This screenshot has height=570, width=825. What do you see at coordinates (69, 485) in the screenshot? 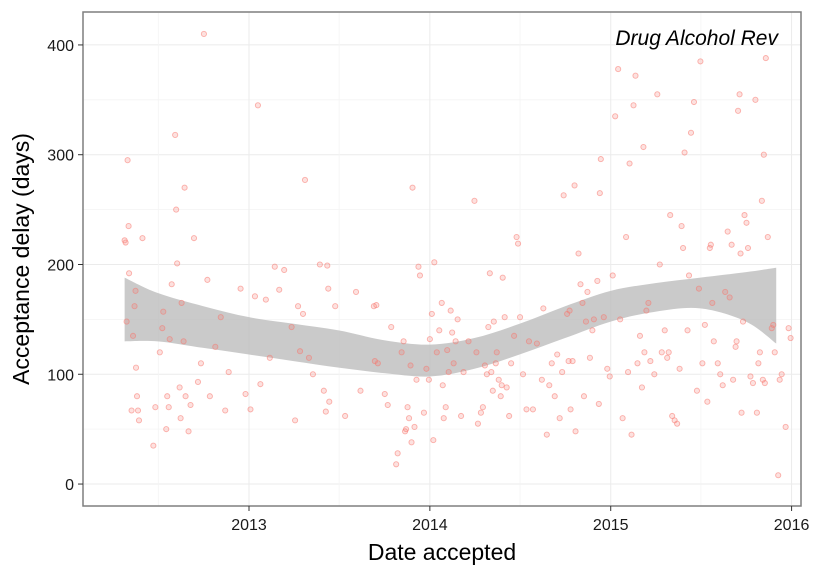
I see `y-tick-label: 0` at bounding box center [69, 485].